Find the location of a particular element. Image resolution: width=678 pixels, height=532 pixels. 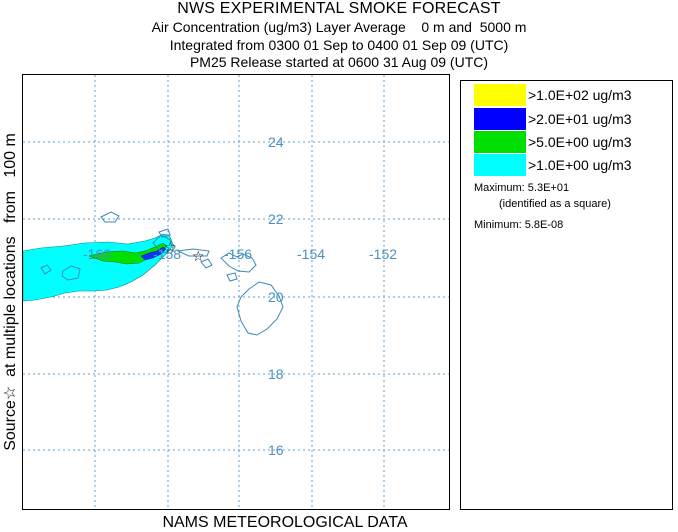

maximum-value: Maximum: 5.3E+01 is located at coordinates (522, 188).